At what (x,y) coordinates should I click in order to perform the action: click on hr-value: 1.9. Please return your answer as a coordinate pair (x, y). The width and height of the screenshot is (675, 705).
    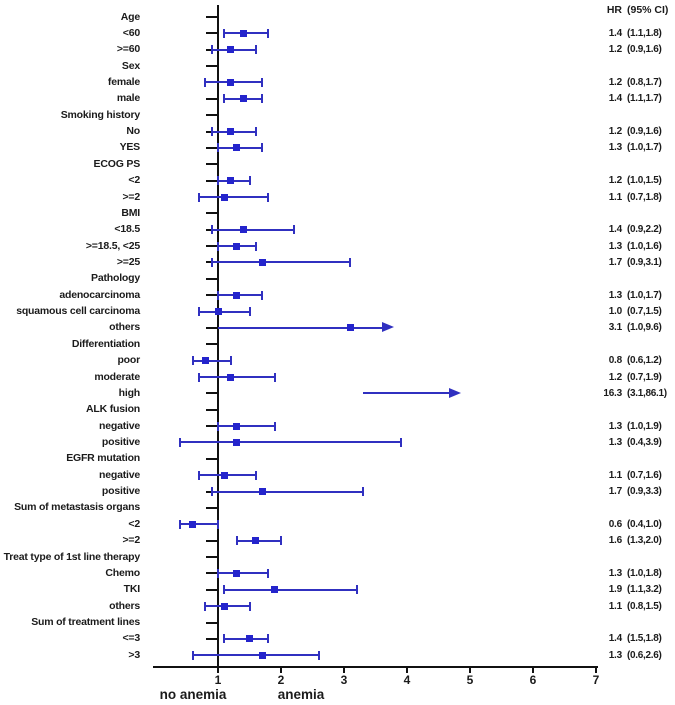
    Looking at the image, I should click on (615, 590).